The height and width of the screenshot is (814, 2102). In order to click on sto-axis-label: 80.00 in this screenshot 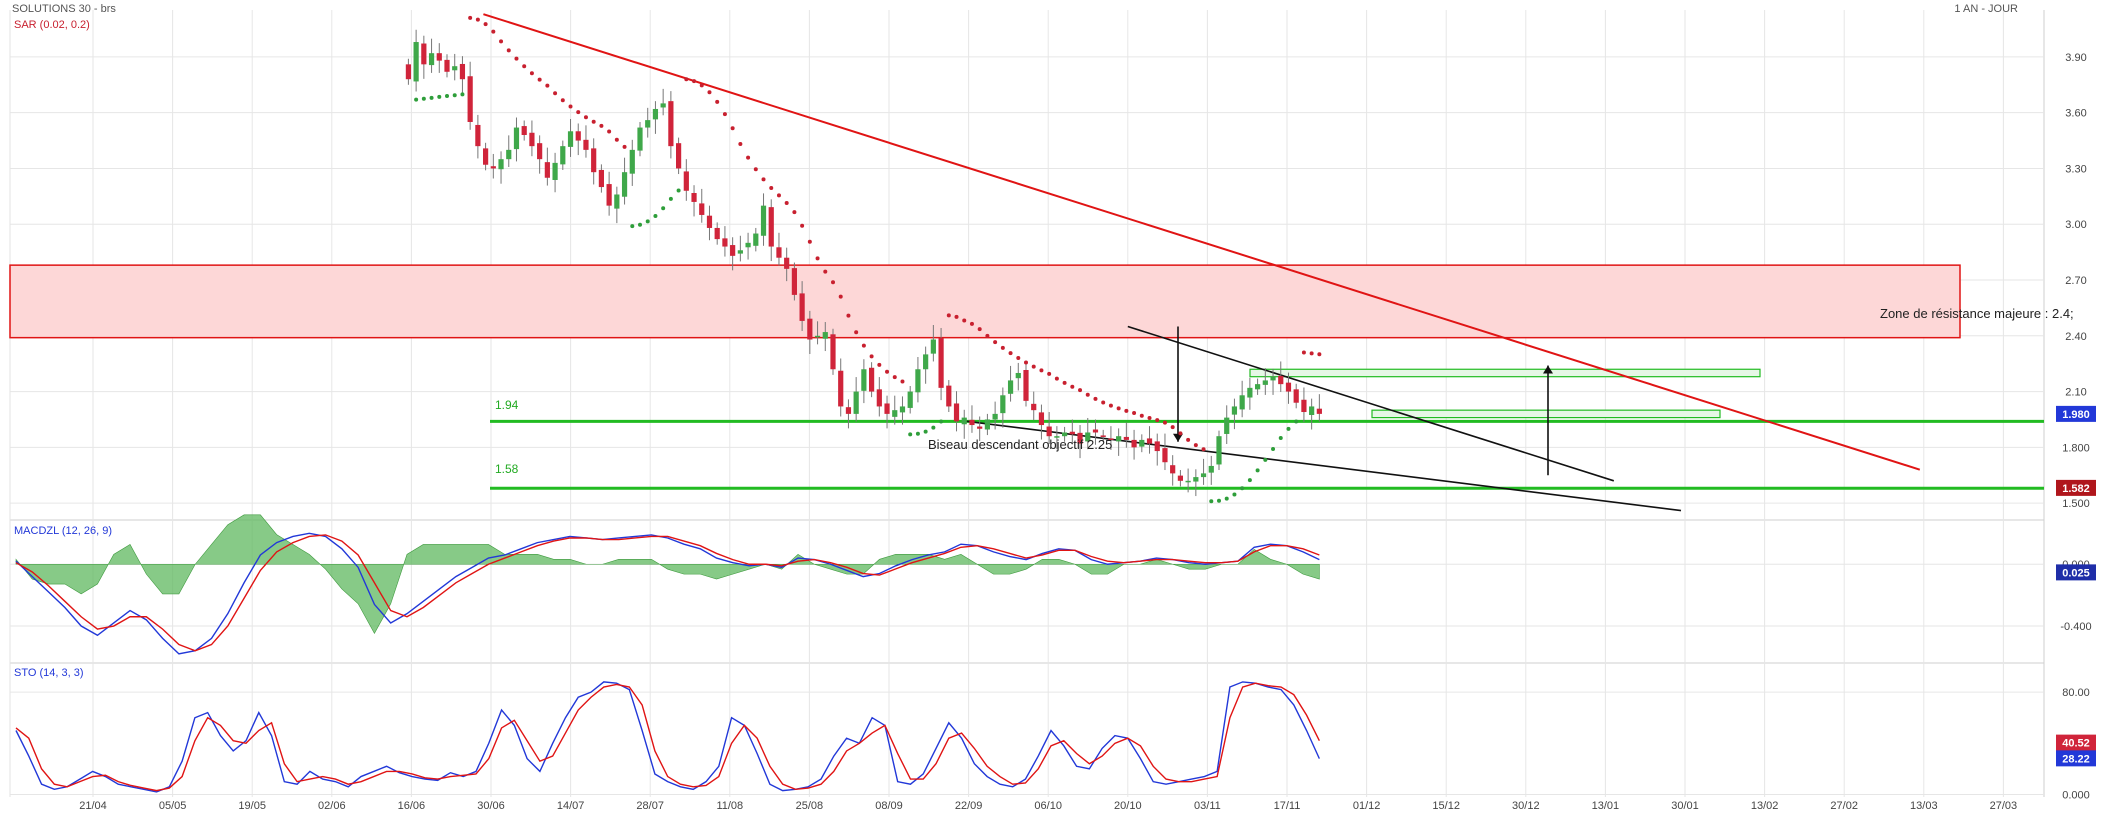, I will do `click(2076, 693)`.